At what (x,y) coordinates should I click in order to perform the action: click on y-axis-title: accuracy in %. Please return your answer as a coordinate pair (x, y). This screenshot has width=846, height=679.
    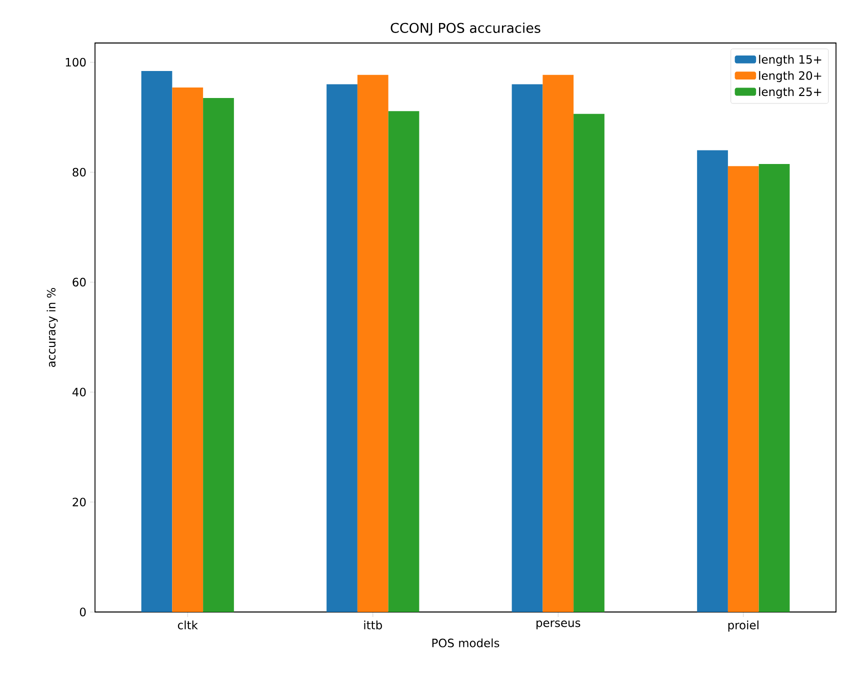
    Looking at the image, I should click on (52, 327).